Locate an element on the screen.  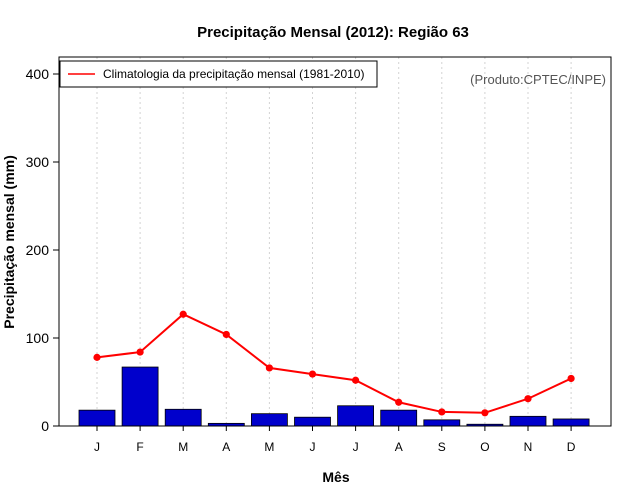
product-annotation: (Produto:CPTEC/INPE) is located at coordinates (538, 79).